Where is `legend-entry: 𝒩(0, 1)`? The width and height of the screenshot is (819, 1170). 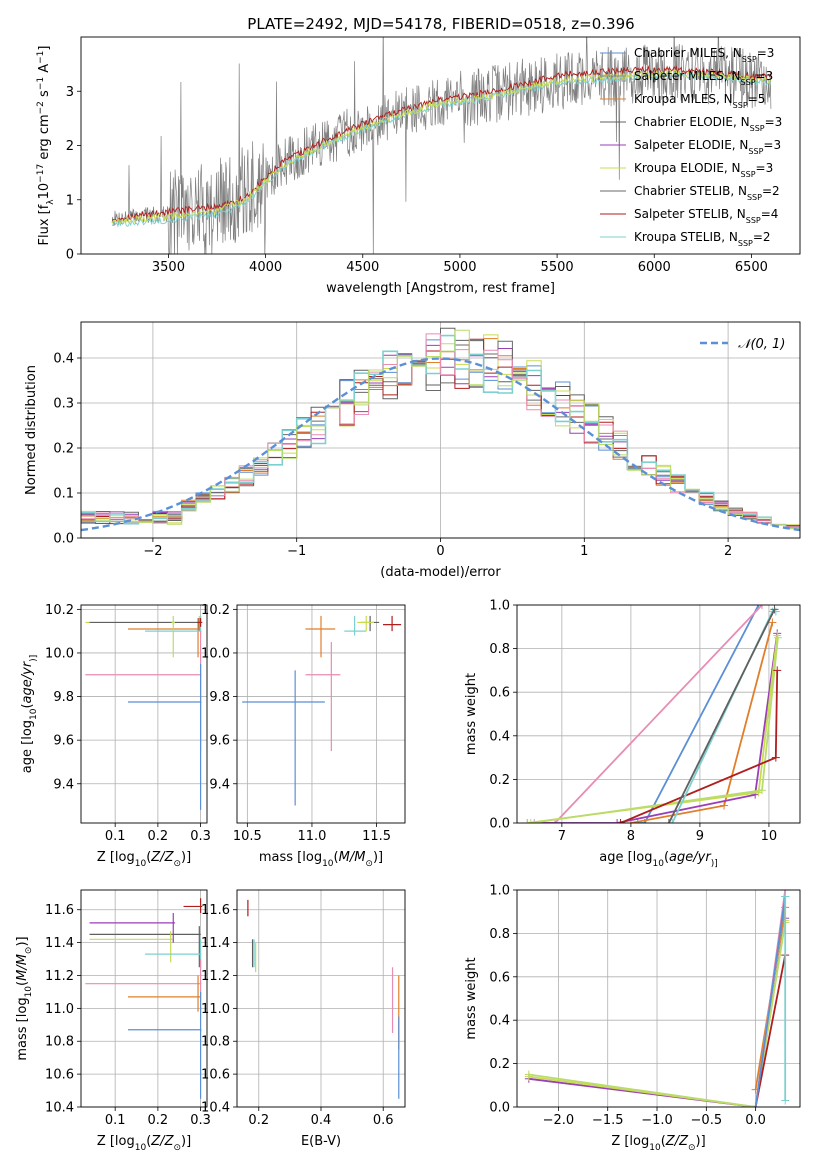 legend-entry: 𝒩(0, 1) is located at coordinates (761, 344).